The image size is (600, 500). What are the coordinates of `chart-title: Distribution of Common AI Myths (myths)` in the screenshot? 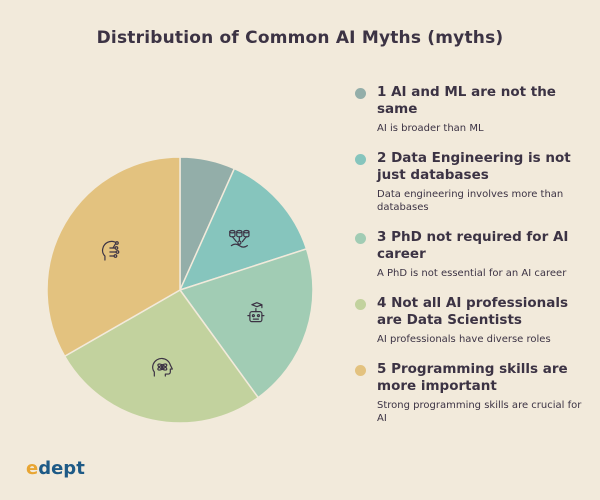 It's located at (300, 38).